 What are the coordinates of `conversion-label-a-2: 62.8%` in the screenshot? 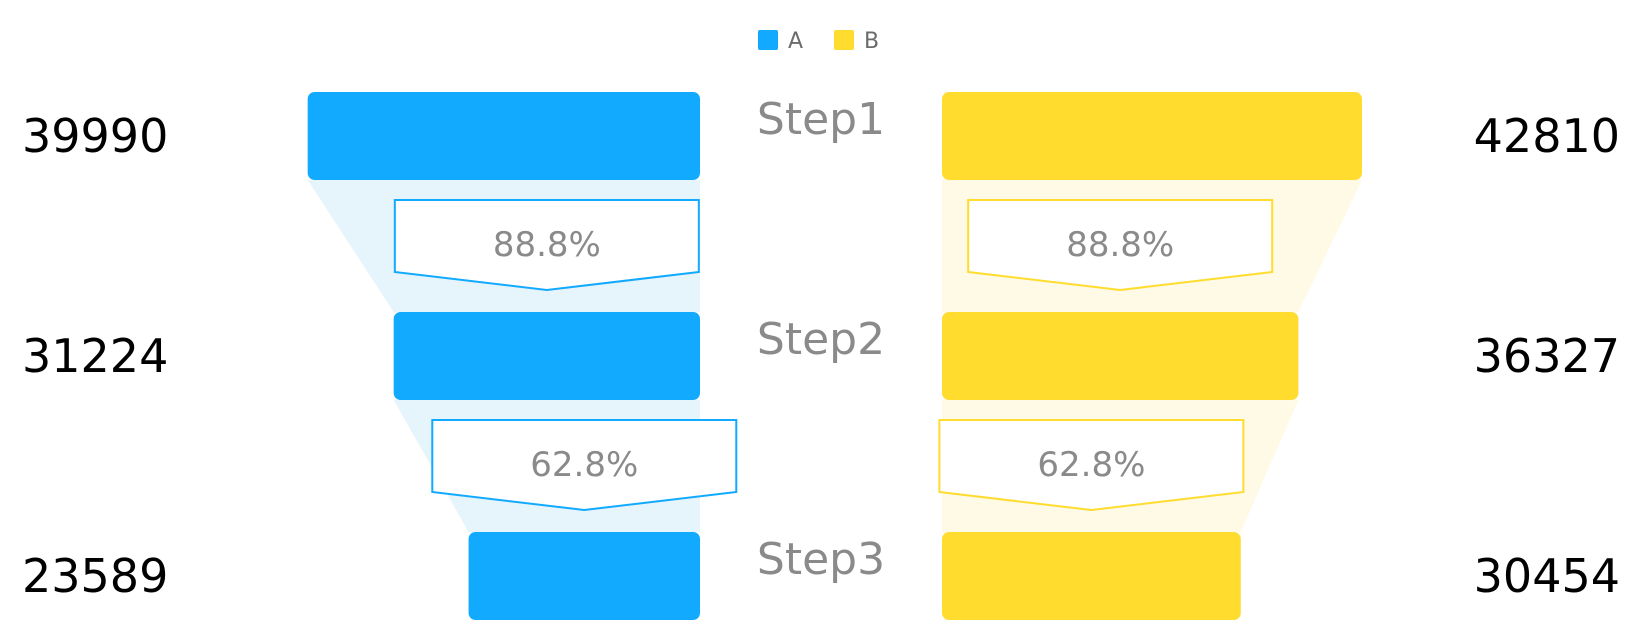 It's located at (584, 465).